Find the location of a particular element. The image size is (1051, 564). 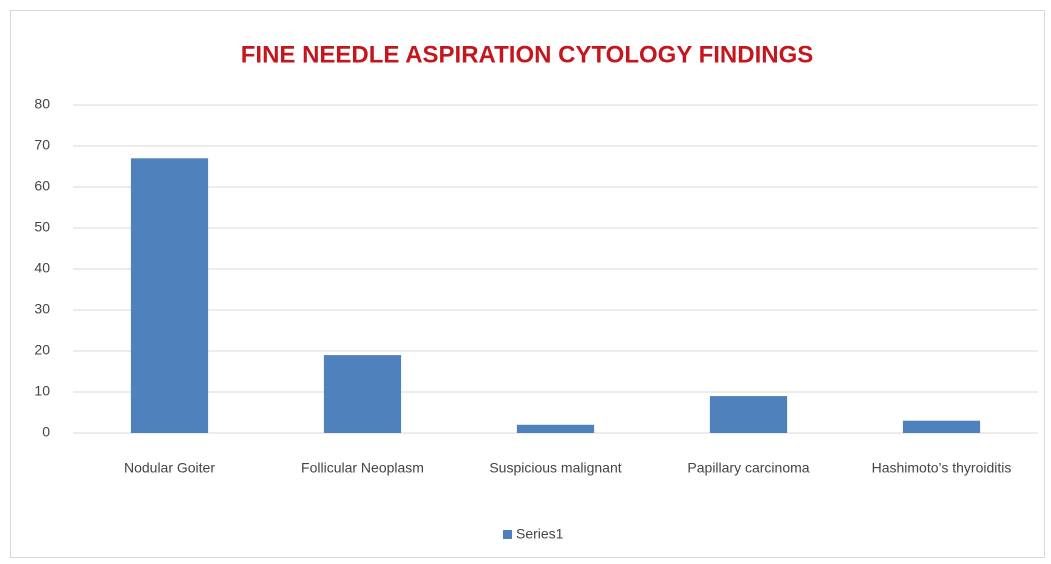

y-tick-label: 10 is located at coordinates (42, 391).